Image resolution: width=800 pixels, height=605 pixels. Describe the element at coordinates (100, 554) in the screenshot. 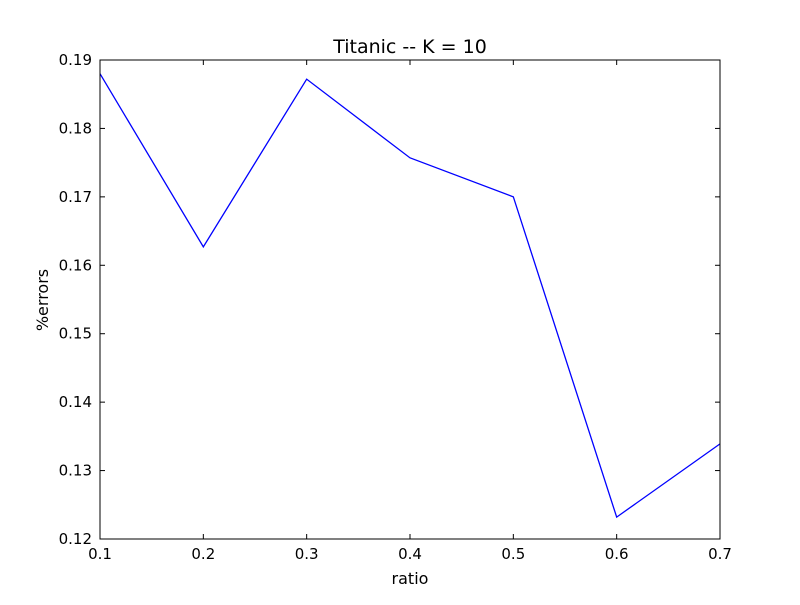

I see `x-tick-label: 0.1` at that location.